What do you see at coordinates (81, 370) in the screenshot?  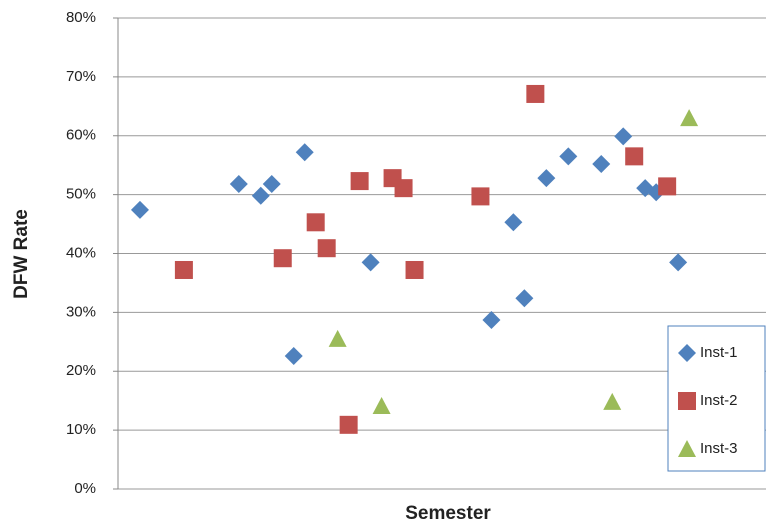 I see `y-tick-label: 20%` at bounding box center [81, 370].